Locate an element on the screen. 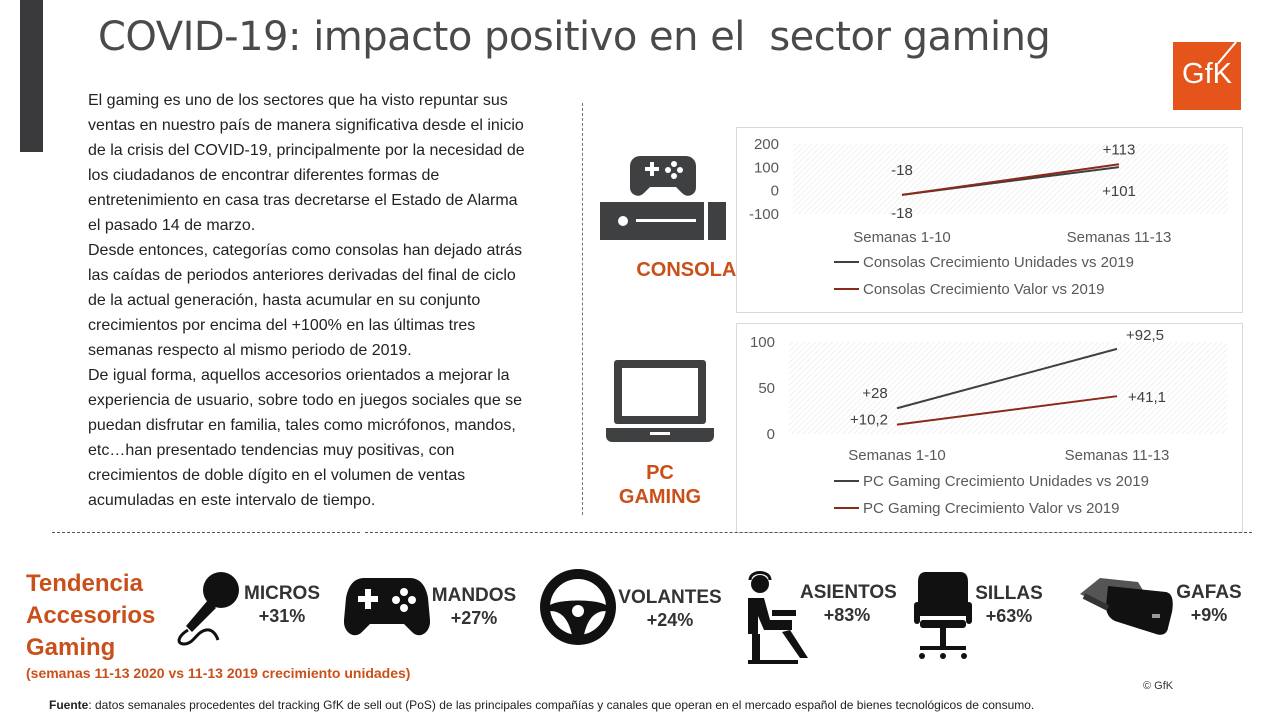 The image size is (1280, 720). accessory-name-asientos: ASIENTOS is located at coordinates (848, 592).